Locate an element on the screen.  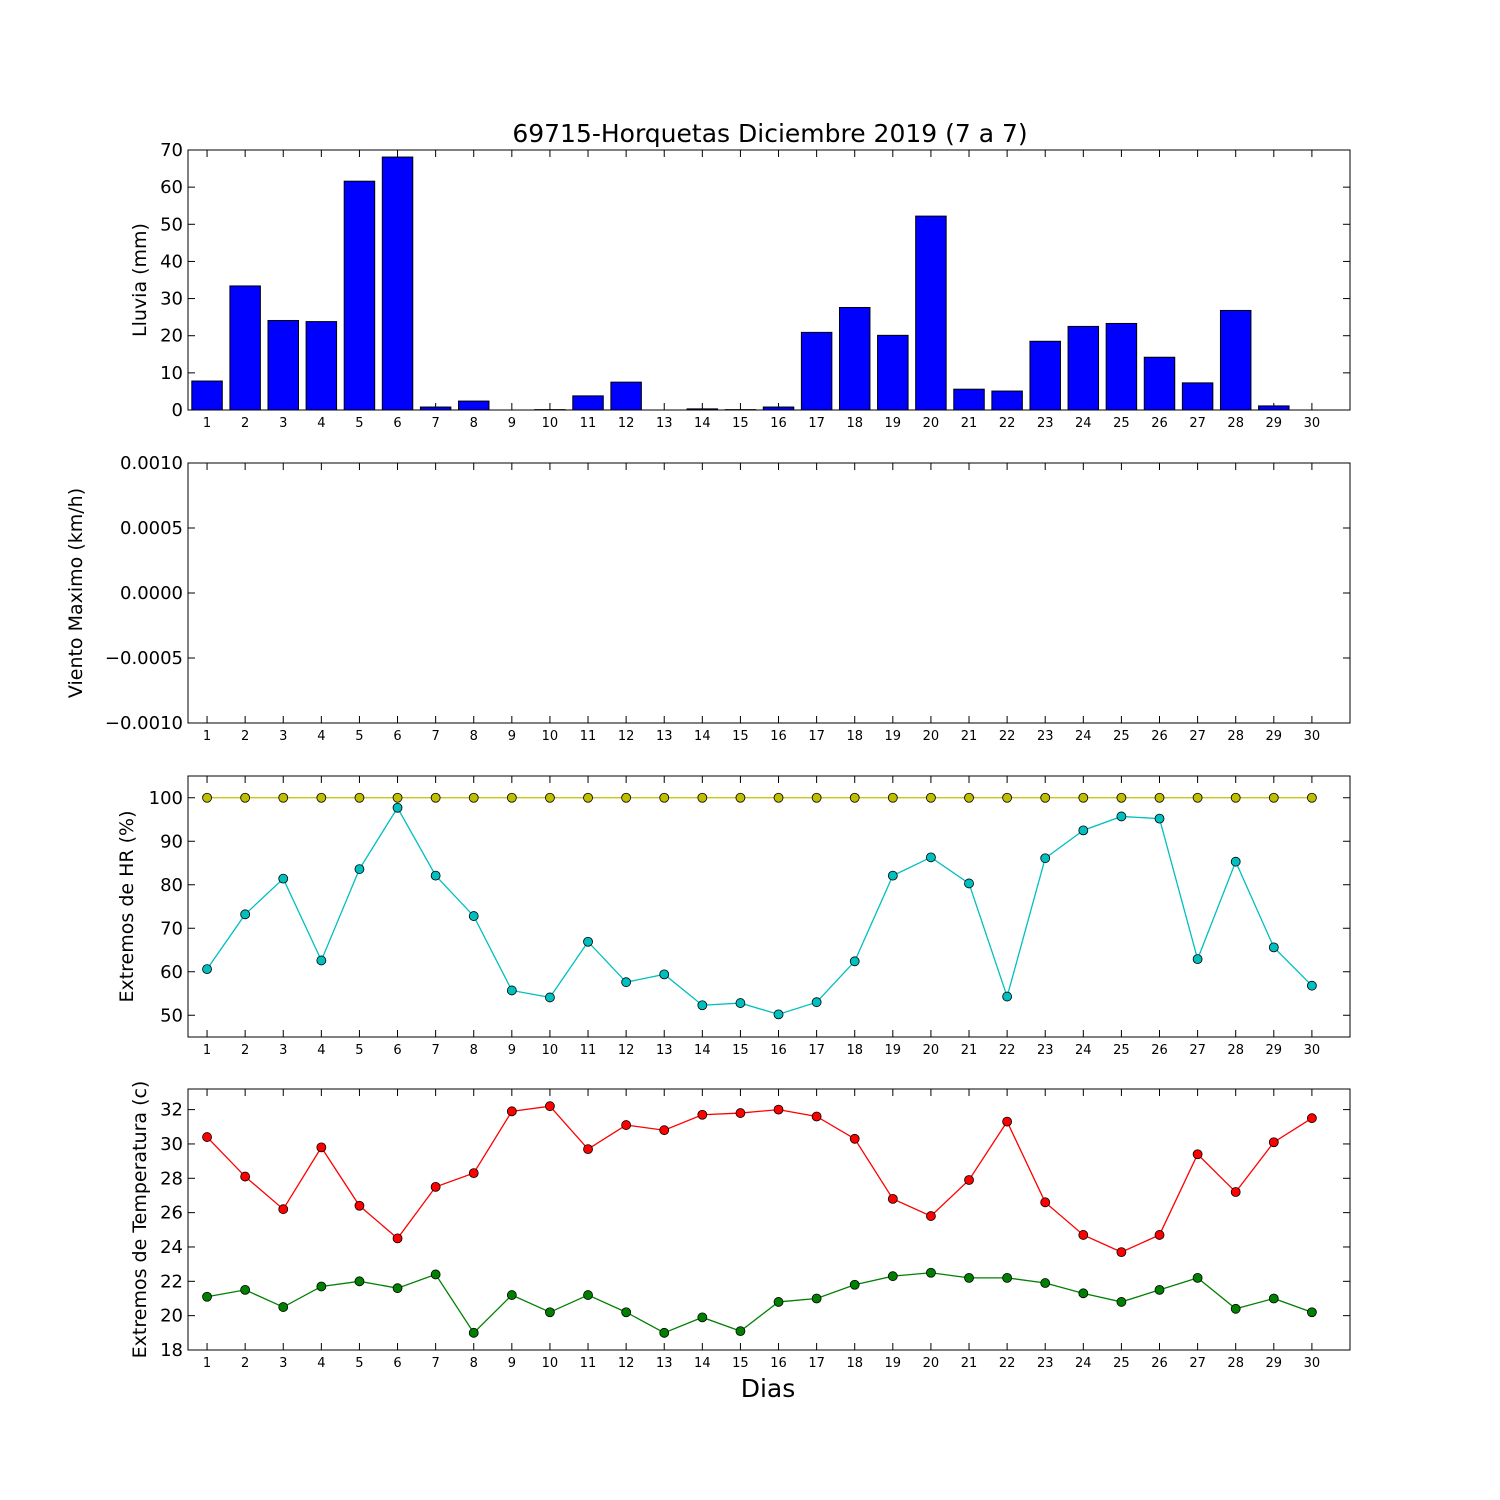
y-tick-label: 40 is located at coordinates (171, 261).